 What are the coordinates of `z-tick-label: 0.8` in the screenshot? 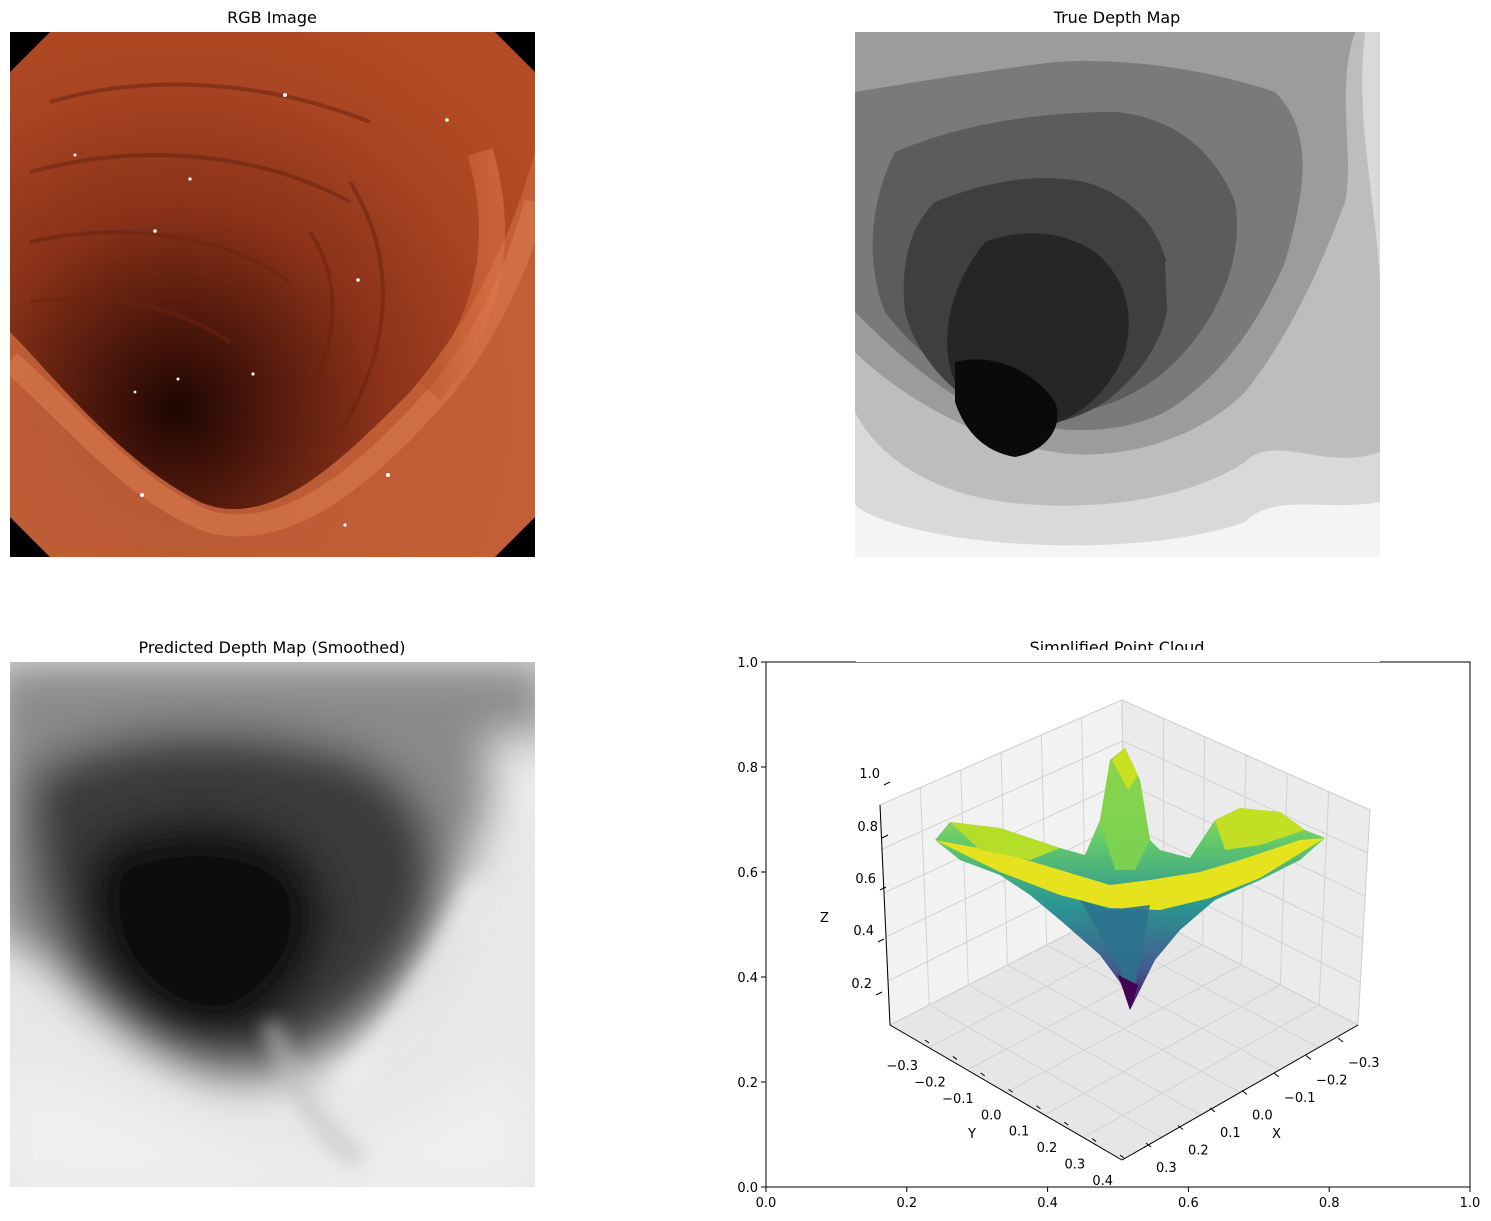 It's located at (867, 827).